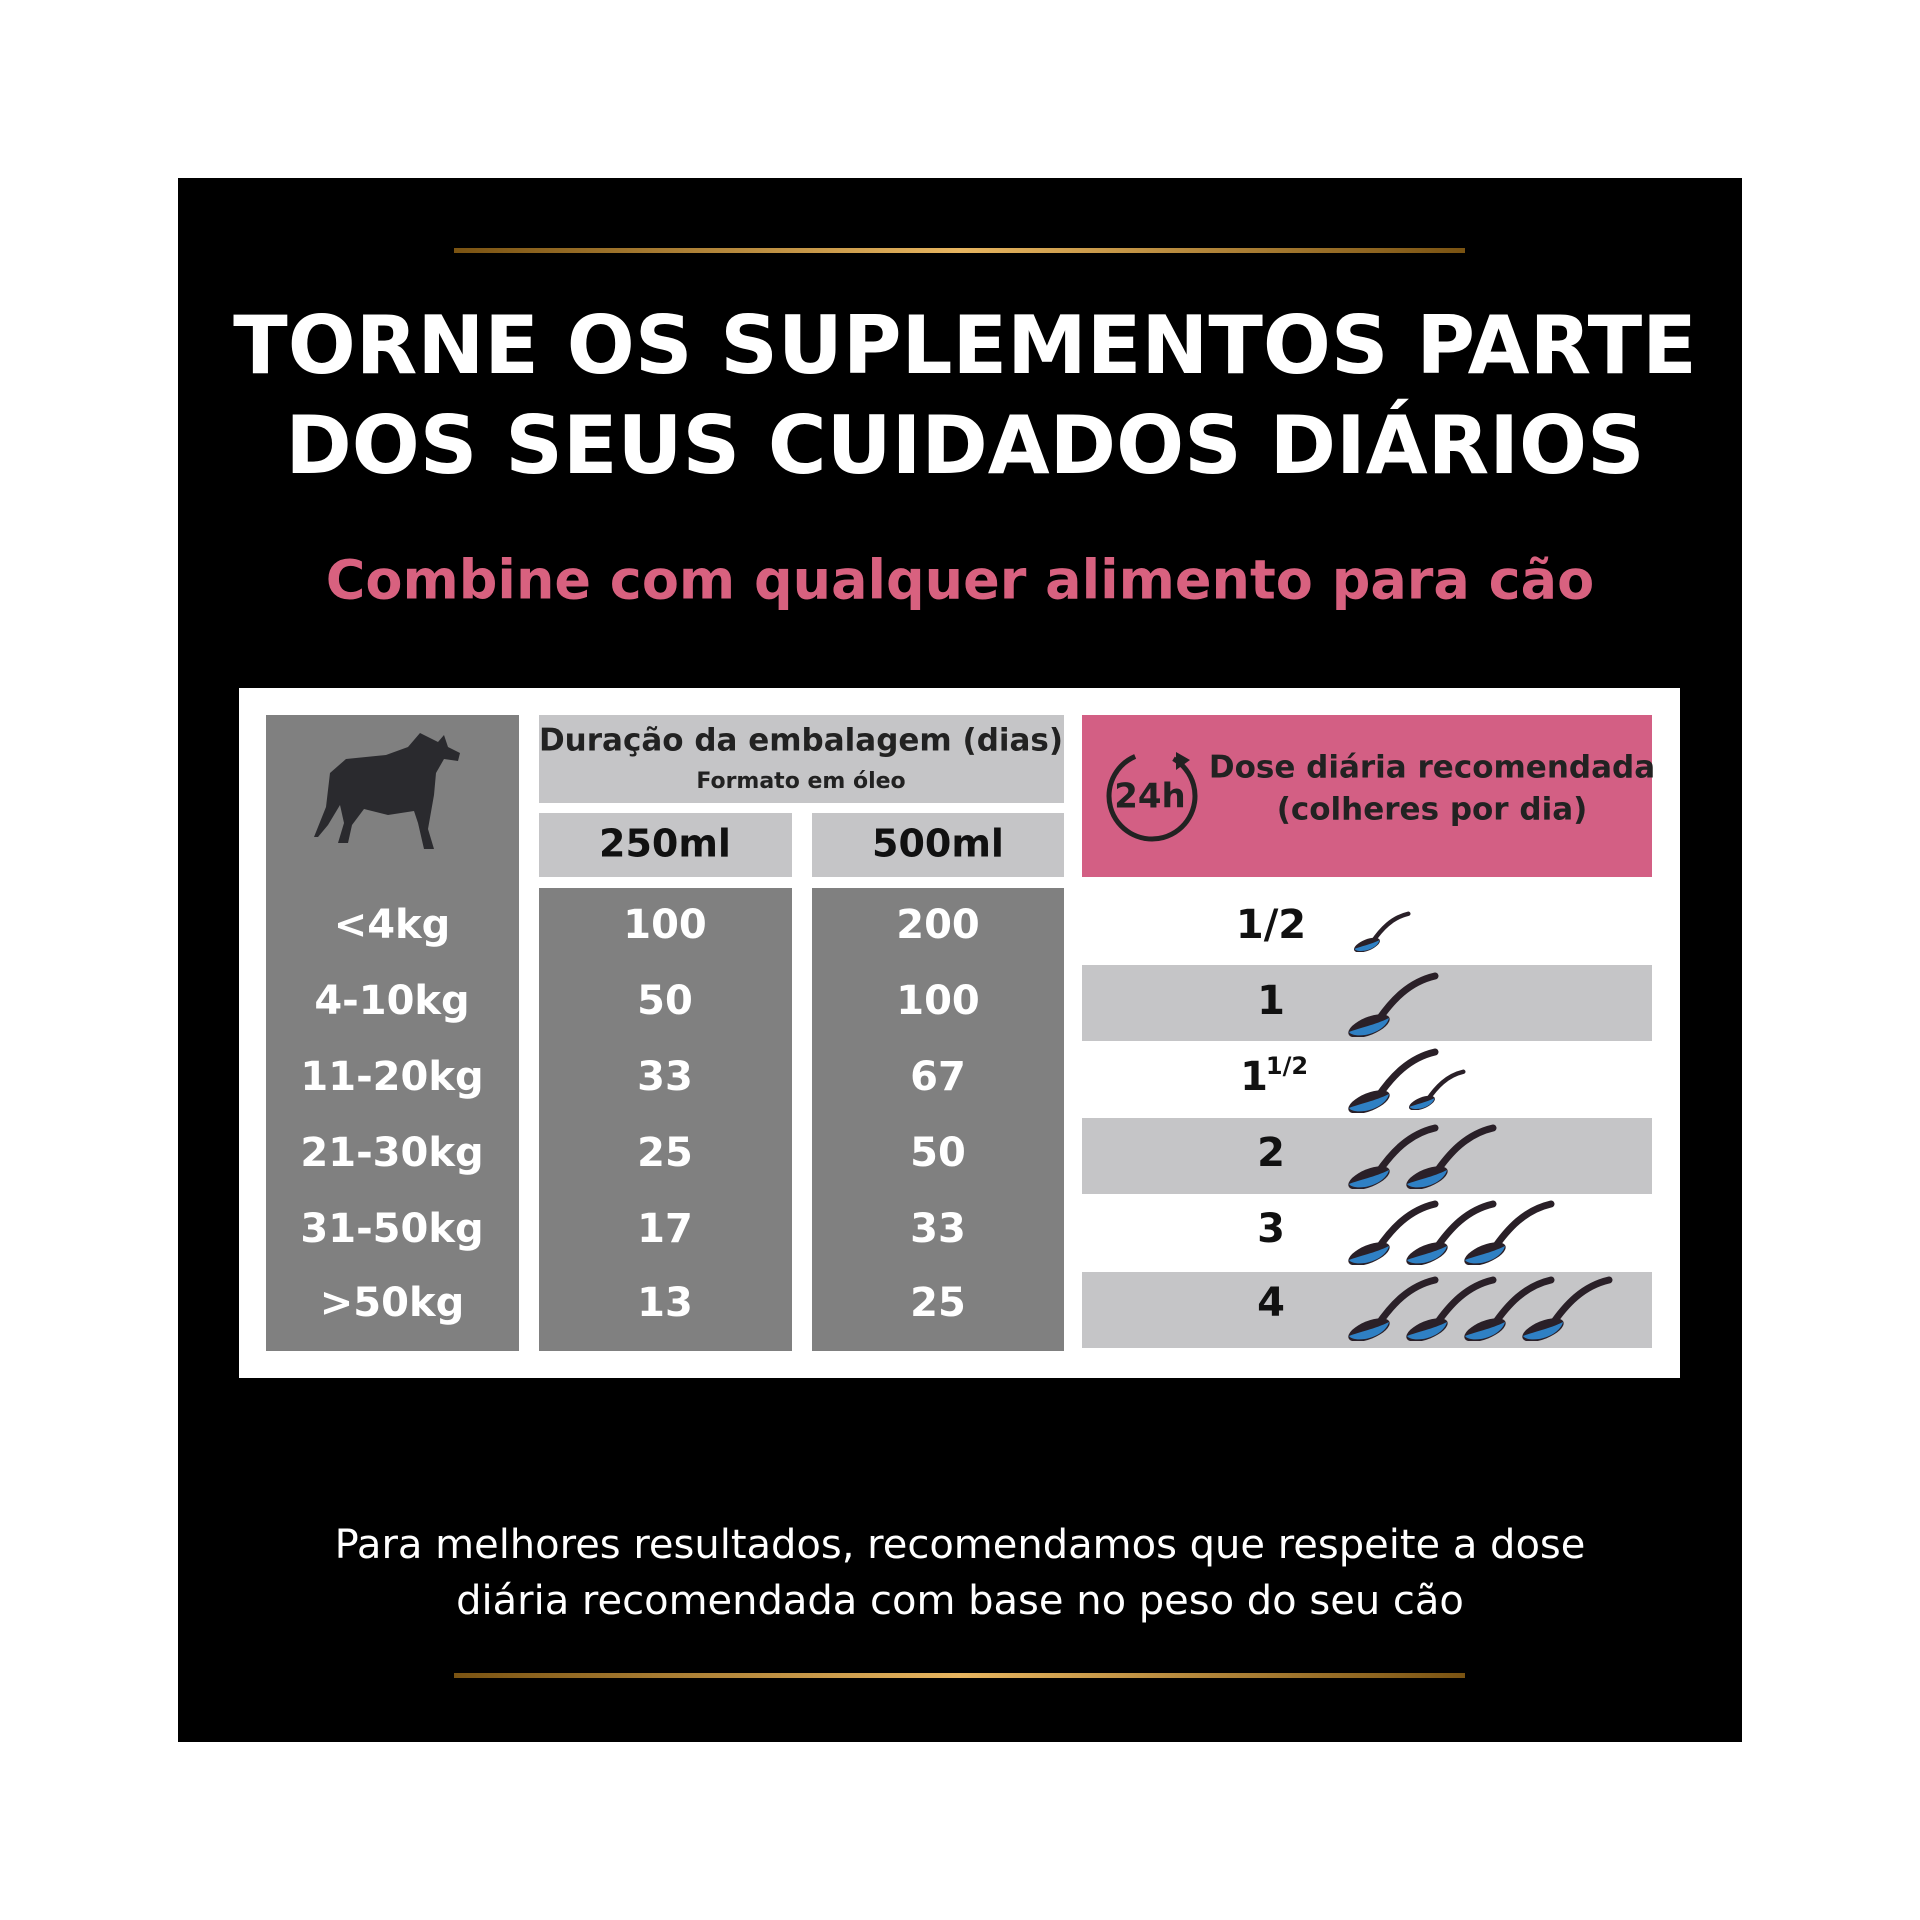 This screenshot has height=1920, width=1920. I want to click on title-line: TORNE OS SUPLEMENTOS PARTE, so click(965, 345).